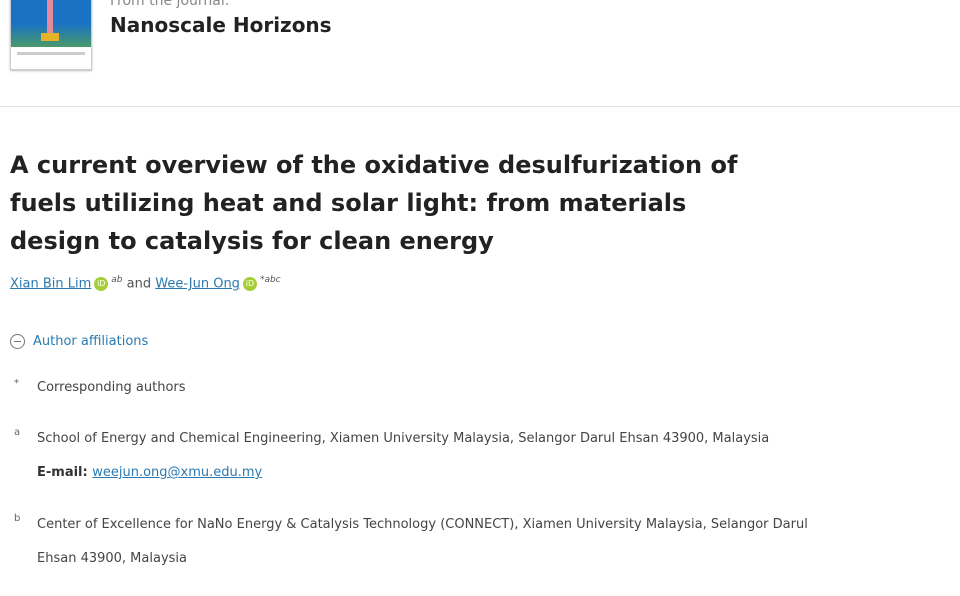 This screenshot has width=960, height=596. I want to click on email-link: weejun.ong@xmu.edu.my, so click(177, 472).